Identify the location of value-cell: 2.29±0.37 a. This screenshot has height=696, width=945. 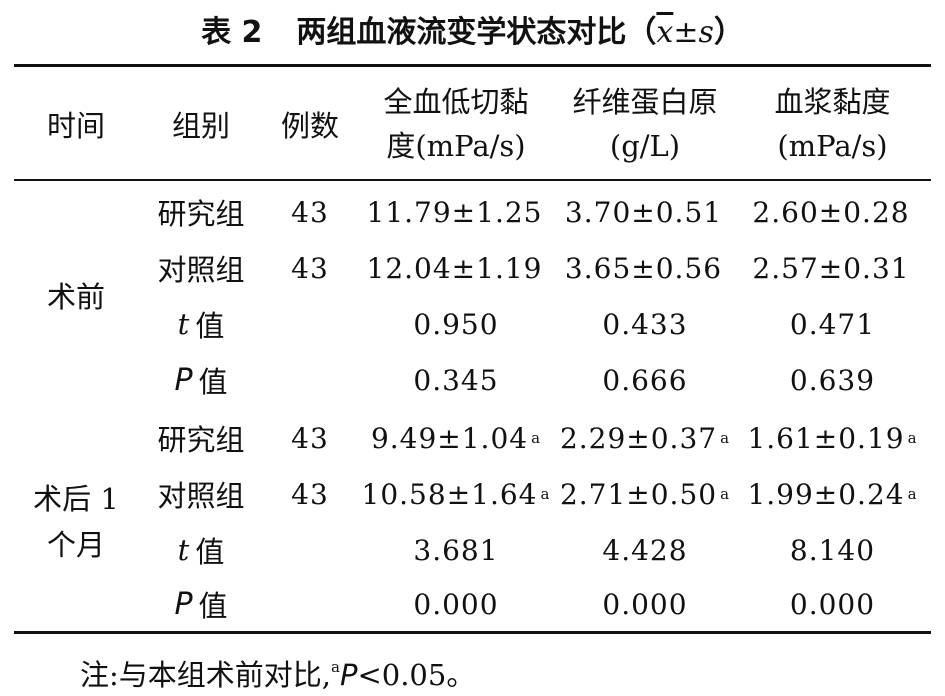
(645, 438).